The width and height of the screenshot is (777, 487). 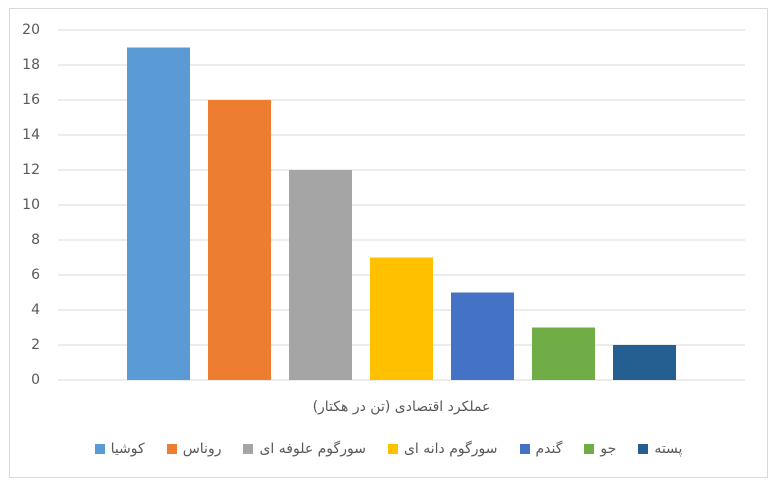 I want to click on legend-item: سورگوم دانه ای, so click(x=442, y=449).